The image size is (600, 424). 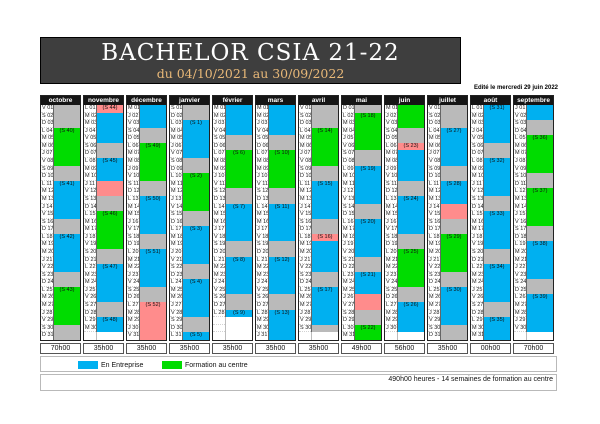 I want to click on day-label: L 11, so click(x=434, y=184).